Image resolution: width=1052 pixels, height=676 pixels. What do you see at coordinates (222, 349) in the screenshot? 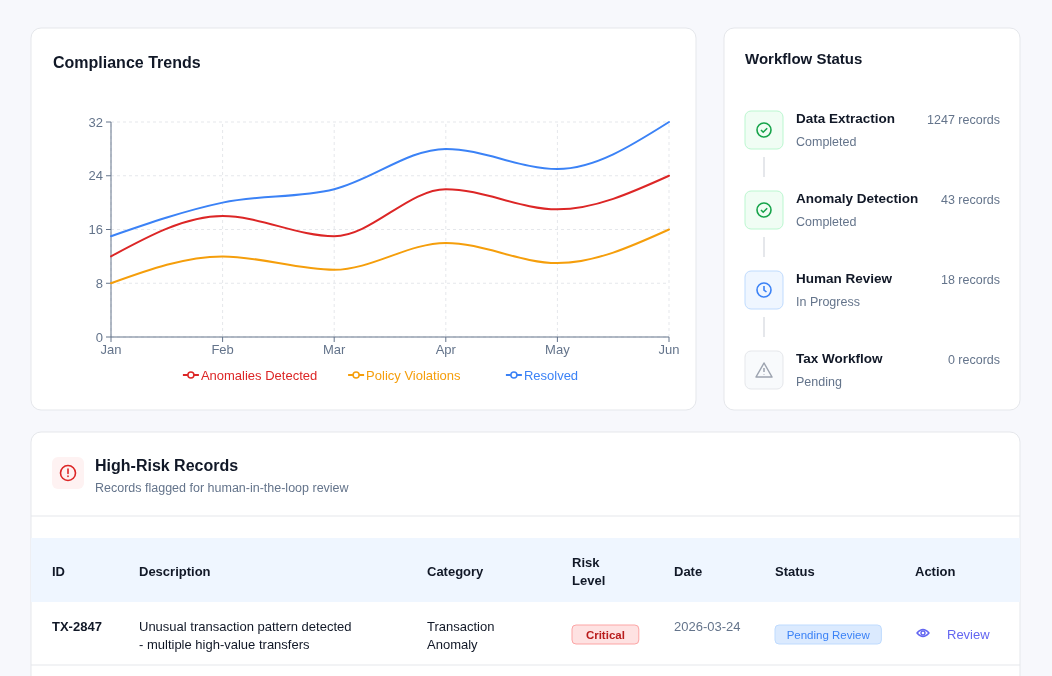
I see `x-tick-label: Feb` at bounding box center [222, 349].